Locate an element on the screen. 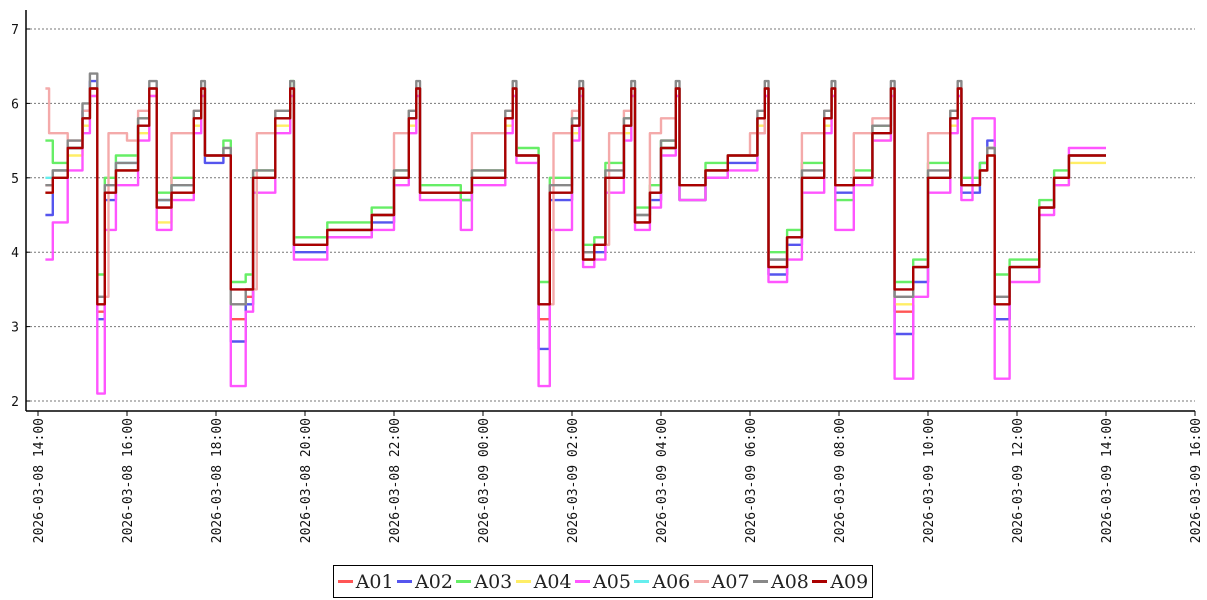 The height and width of the screenshot is (600, 1207). legend-item-a01: A01 is located at coordinates (366, 582).